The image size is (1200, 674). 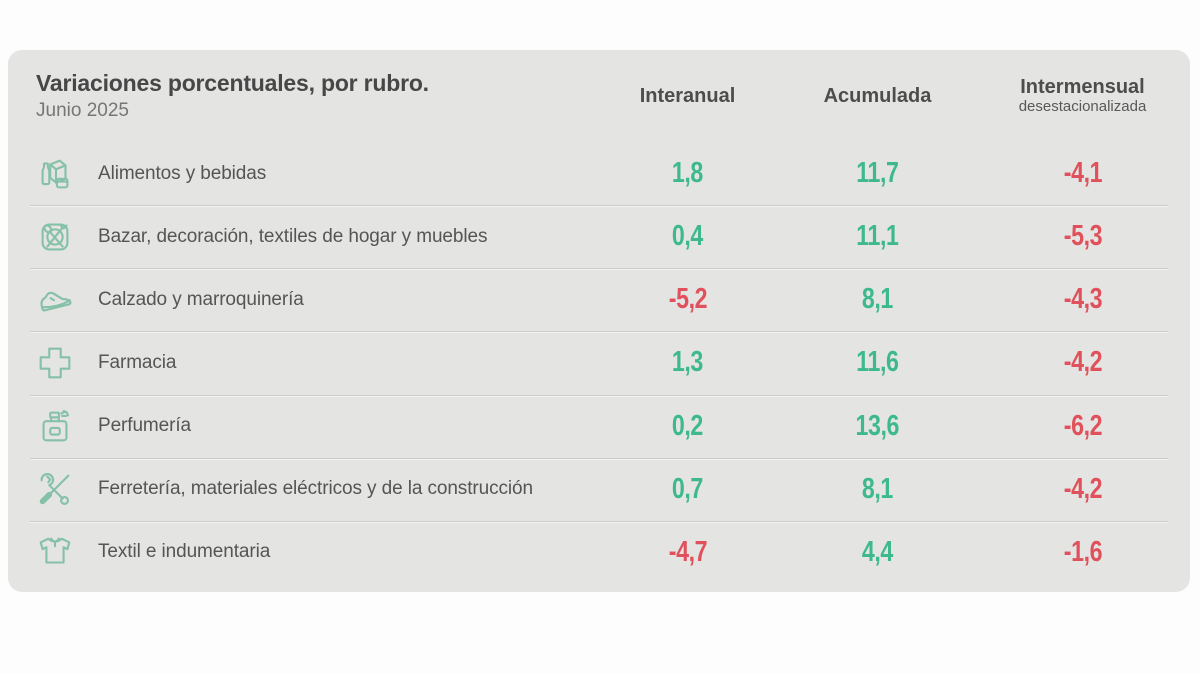 I want to click on value-cell: 13,6, so click(x=877, y=425).